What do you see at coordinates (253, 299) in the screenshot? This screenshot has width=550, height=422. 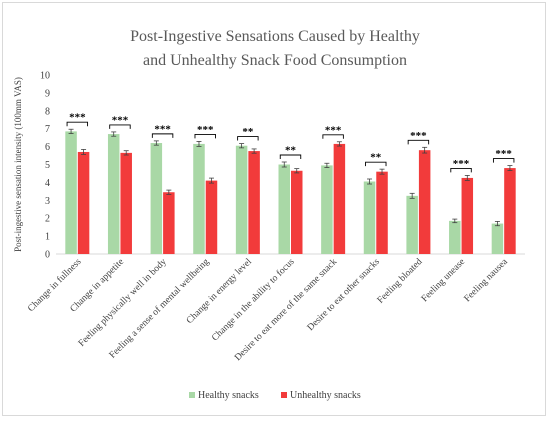 I see `category-label: Change in the ability to focus` at bounding box center [253, 299].